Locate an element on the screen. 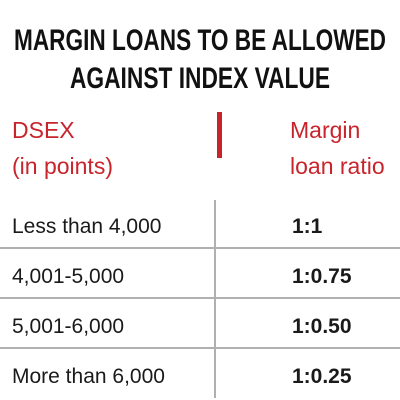 The width and height of the screenshot is (400, 400). dsex-range: More than 6,000 is located at coordinates (88, 376).